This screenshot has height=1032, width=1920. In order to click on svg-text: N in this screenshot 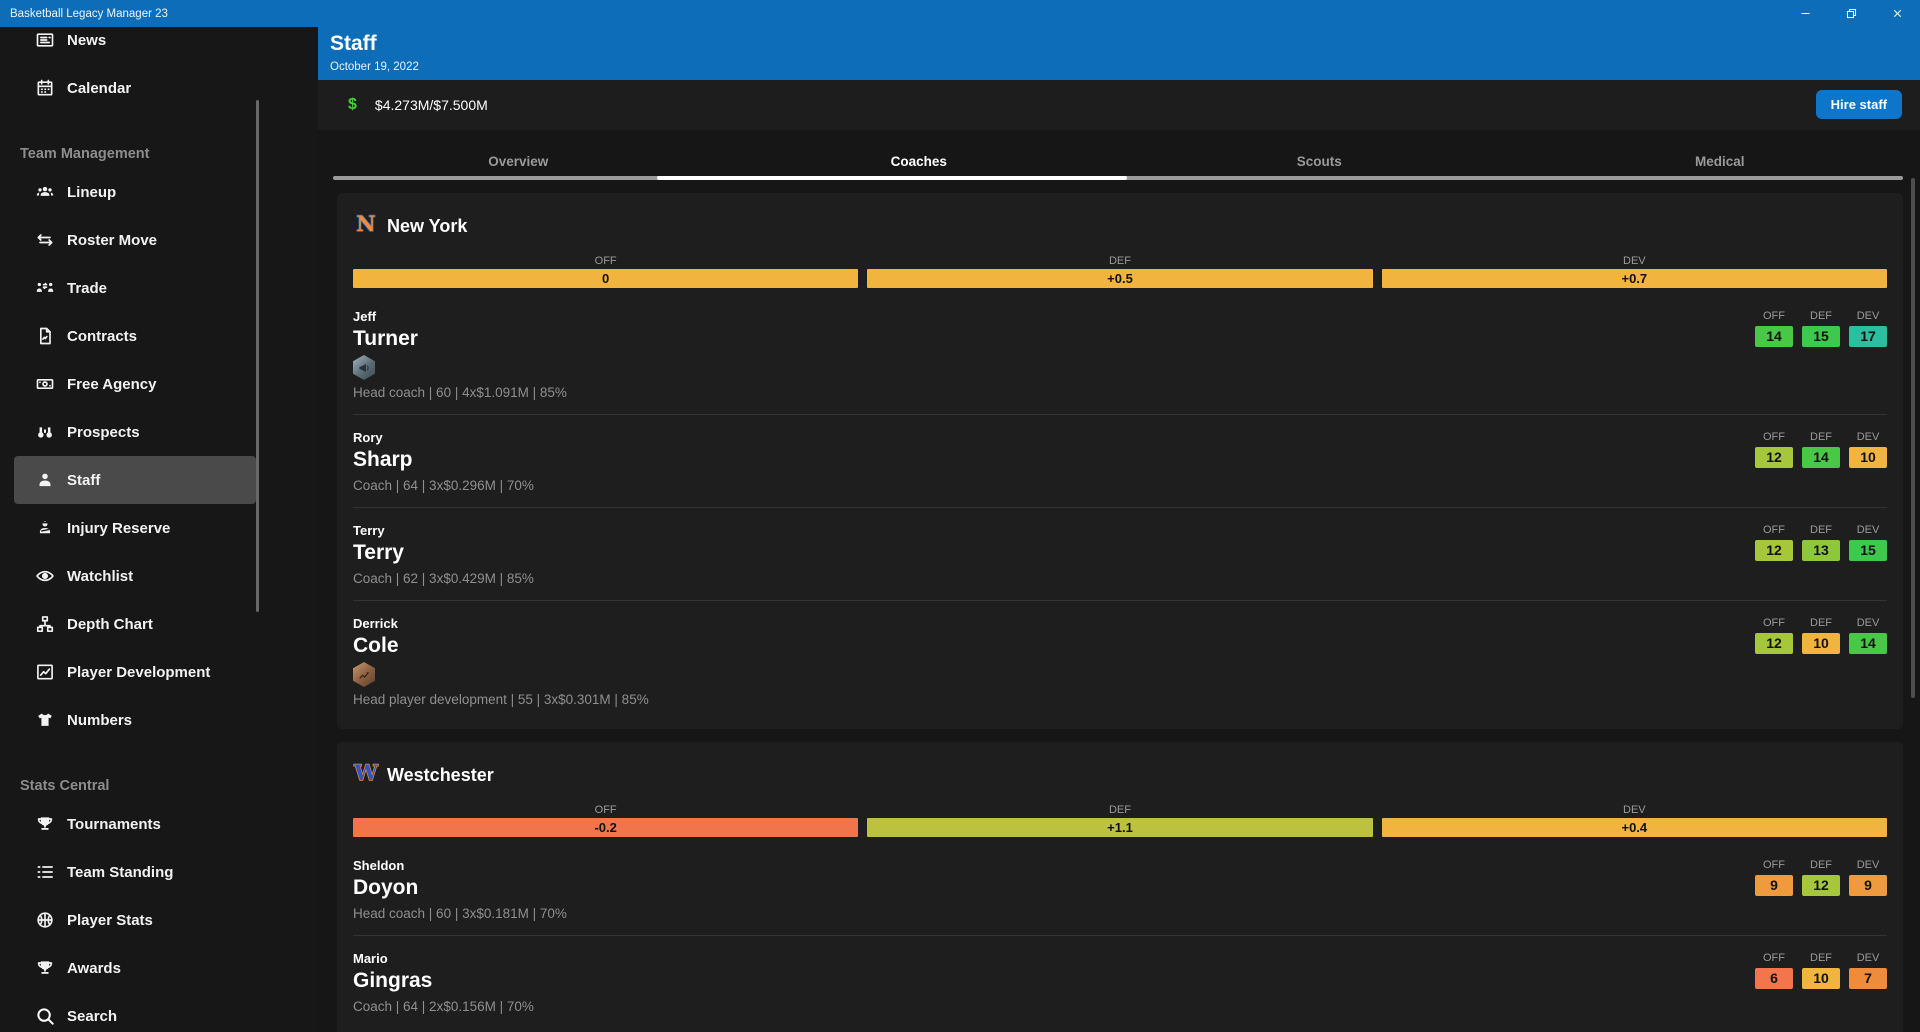, I will do `click(365, 223)`.